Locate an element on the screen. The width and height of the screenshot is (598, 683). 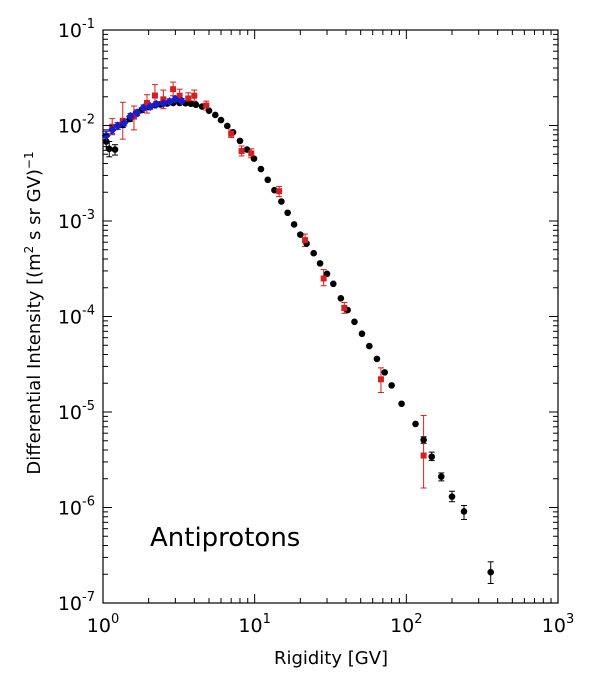
y-tick-label: 10⁻⁵ is located at coordinates (76, 411).